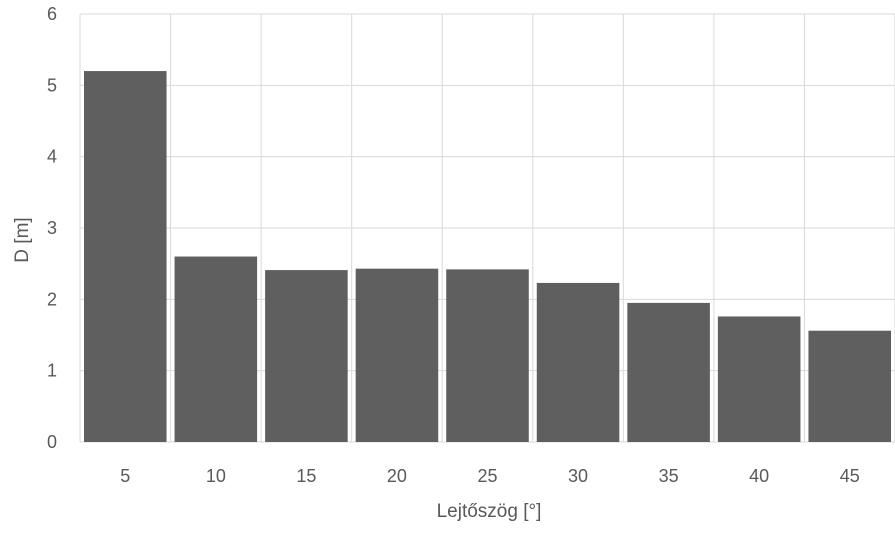  Describe the element at coordinates (669, 476) in the screenshot. I see `x-tick-label: 35` at that location.